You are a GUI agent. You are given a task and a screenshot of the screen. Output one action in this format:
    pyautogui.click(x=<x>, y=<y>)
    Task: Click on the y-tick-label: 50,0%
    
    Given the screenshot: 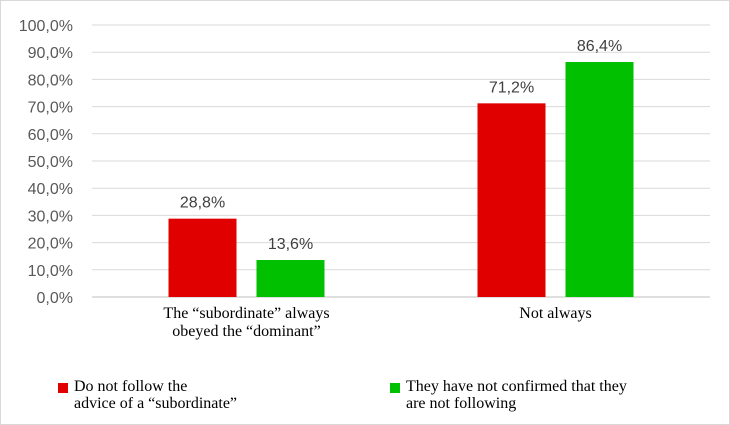 What is the action you would take?
    pyautogui.click(x=50, y=162)
    